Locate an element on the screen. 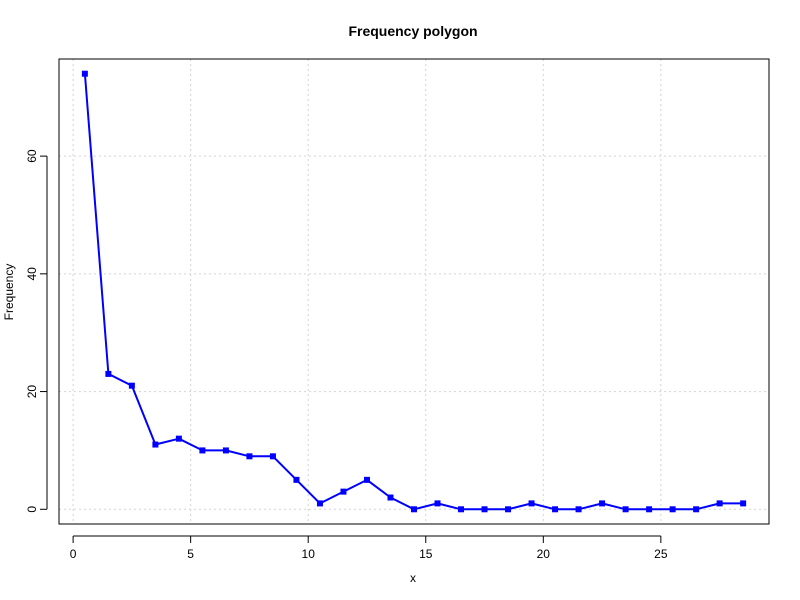 The width and height of the screenshot is (800, 600). x-tick-label: 20 is located at coordinates (544, 554).